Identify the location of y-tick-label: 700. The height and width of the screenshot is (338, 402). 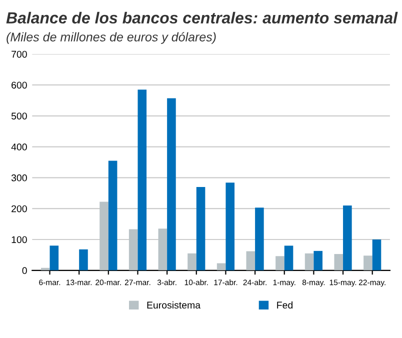
(19, 54).